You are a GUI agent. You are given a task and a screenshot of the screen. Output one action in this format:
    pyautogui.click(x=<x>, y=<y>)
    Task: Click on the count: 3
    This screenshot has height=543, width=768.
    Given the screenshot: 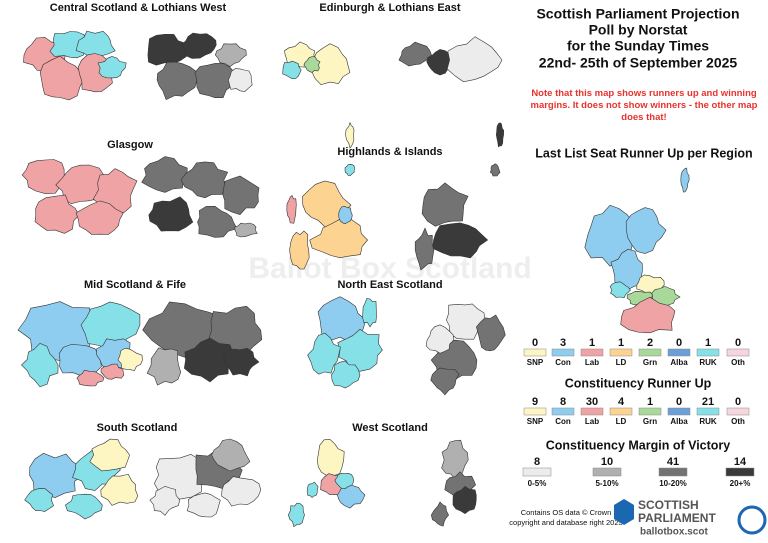 What is the action you would take?
    pyautogui.click(x=563, y=343)
    